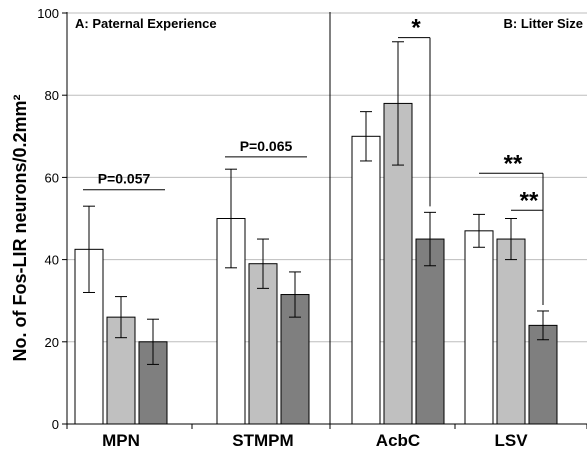 The image size is (587, 454). Describe the element at coordinates (416, 28) in the screenshot. I see `significance-star: *` at that location.